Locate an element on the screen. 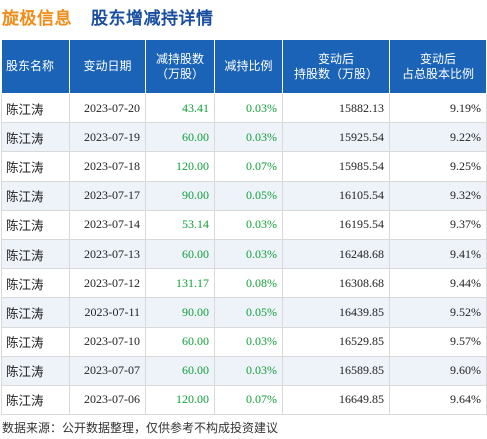 Image resolution: width=487 pixels, height=439 pixels. change-date-cell: 2023-07-19 is located at coordinates (107, 137).